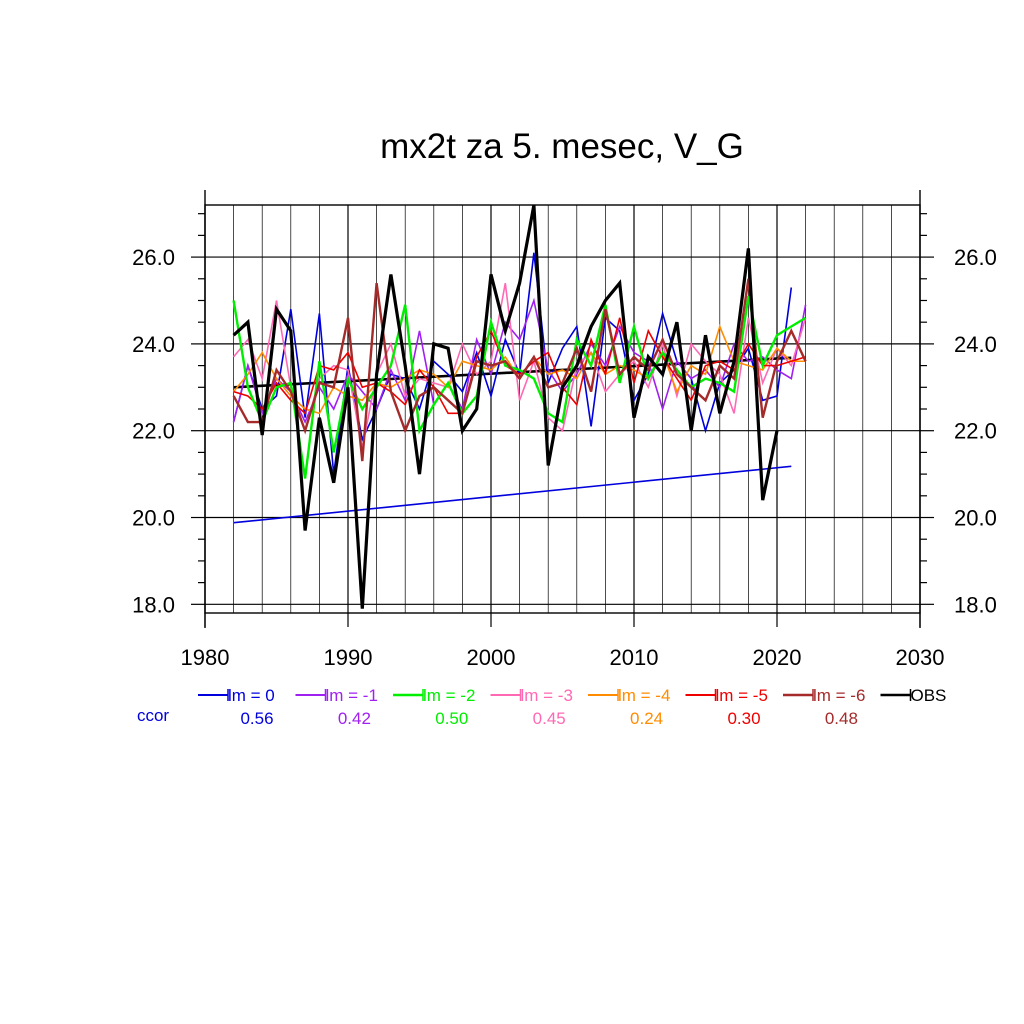 The image size is (1024, 1024). Describe the element at coordinates (153, 518) in the screenshot. I see `y-tick-label-left: 20.0` at that location.